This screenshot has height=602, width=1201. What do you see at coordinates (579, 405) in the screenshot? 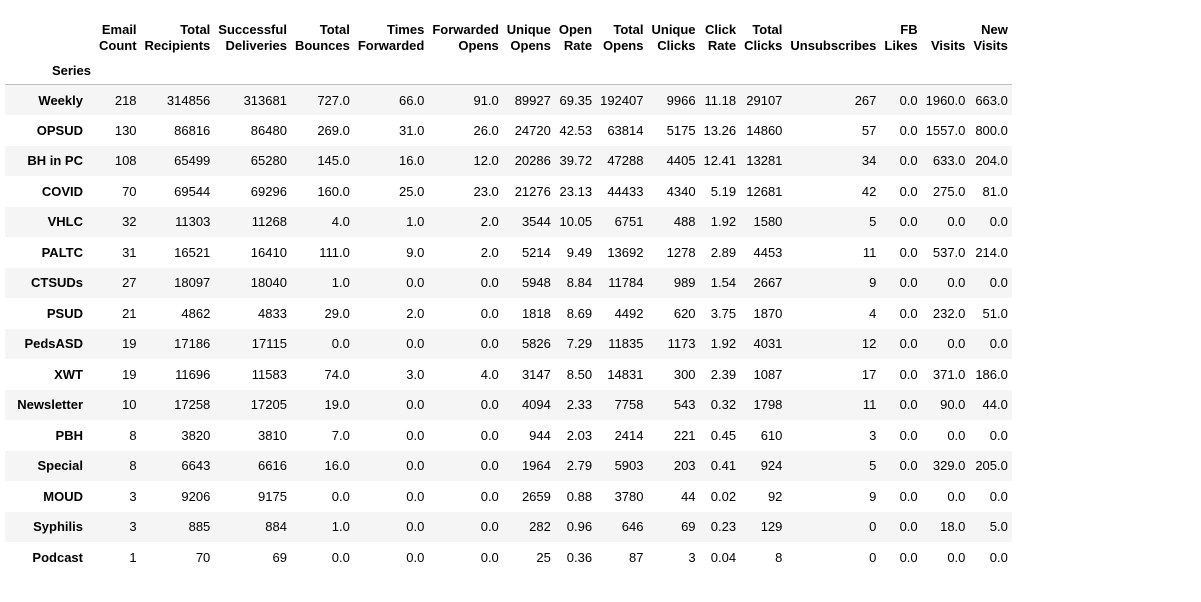
I see `table-cell: 2.33` at bounding box center [579, 405].